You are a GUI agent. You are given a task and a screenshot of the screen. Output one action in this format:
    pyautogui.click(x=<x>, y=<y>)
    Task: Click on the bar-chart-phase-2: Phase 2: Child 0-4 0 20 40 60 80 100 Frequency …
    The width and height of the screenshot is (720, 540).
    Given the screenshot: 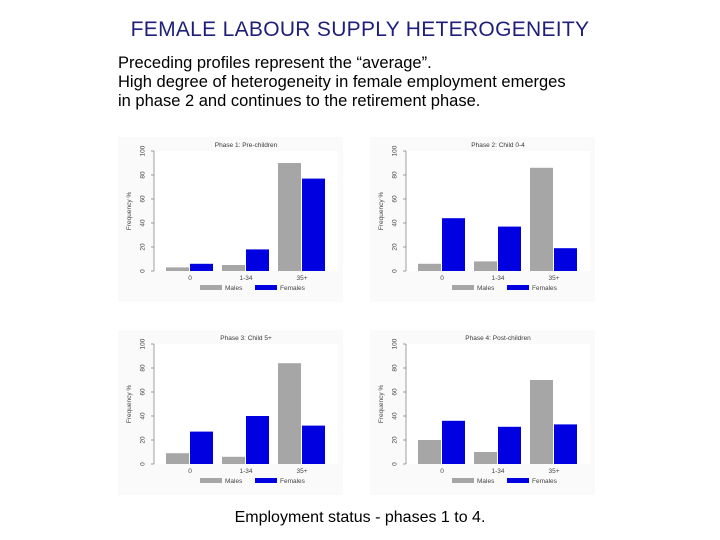 What is the action you would take?
    pyautogui.click(x=484, y=217)
    